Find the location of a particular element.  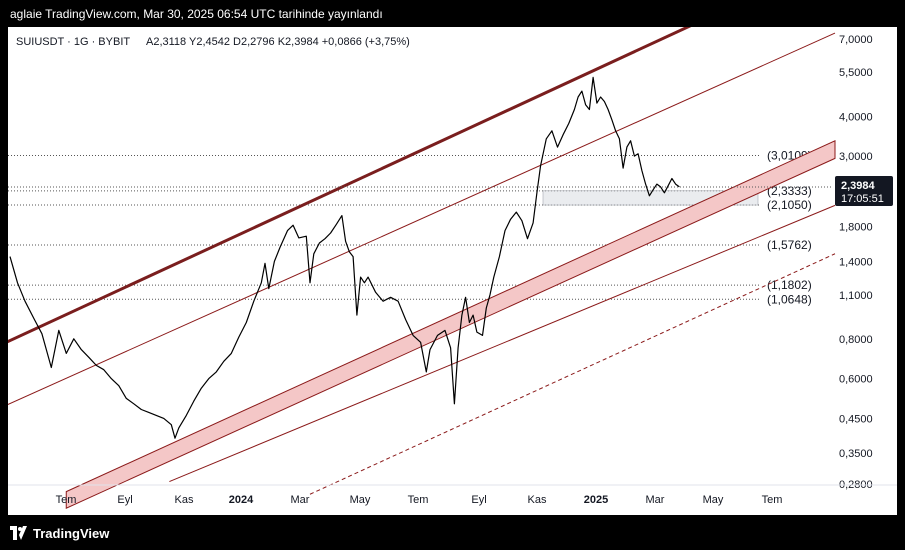

y-tick-label: 1,1000 is located at coordinates (856, 296).